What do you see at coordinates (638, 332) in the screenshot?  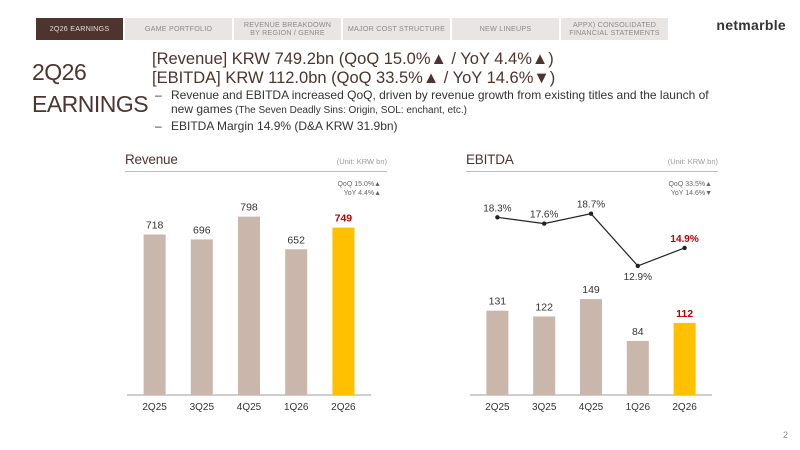 I see `bar-value-label: 84` at bounding box center [638, 332].